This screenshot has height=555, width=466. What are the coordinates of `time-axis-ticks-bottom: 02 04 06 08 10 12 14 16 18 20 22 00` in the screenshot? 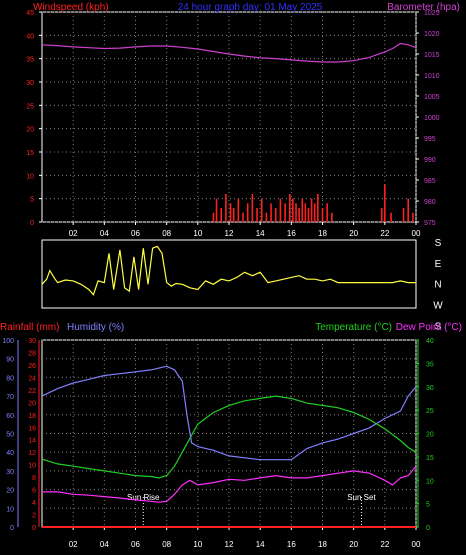 It's located at (245, 538).